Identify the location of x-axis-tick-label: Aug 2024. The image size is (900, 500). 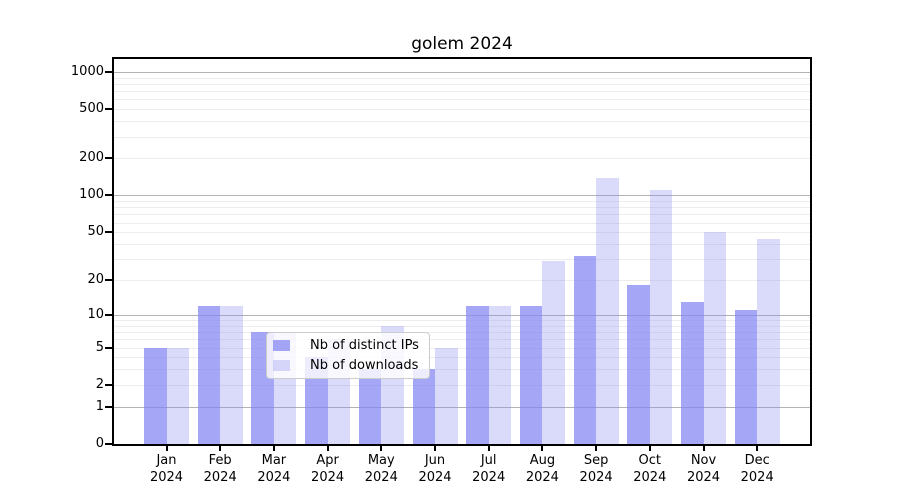
(542, 469).